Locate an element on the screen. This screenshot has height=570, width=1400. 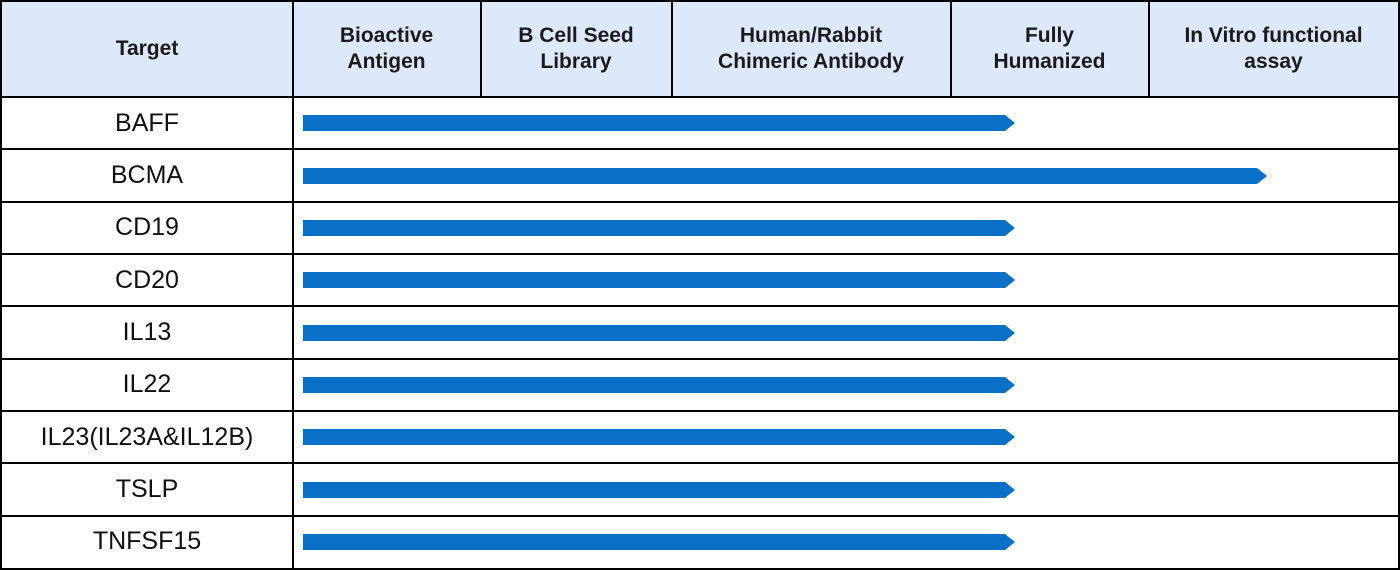
header-stage-b-cell-seed-library: B Cell Seed Library is located at coordinates (576, 48).